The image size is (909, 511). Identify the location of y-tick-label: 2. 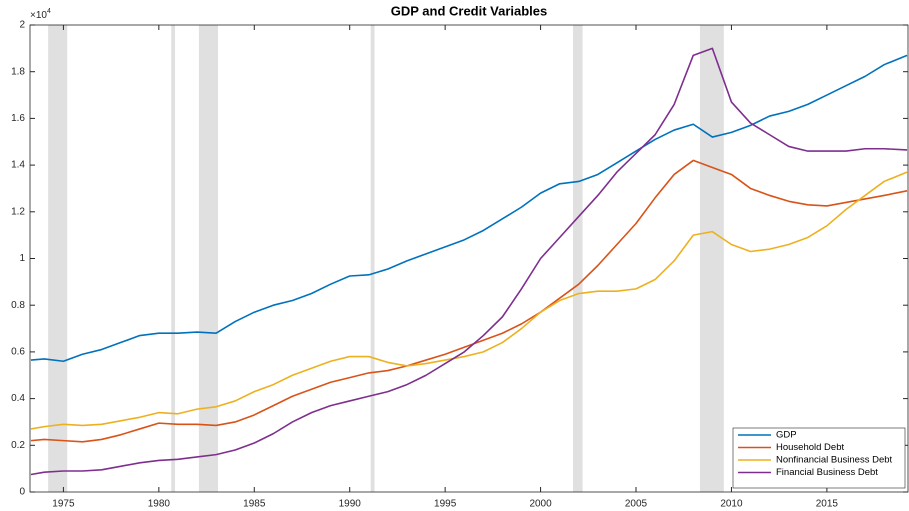
(22, 25).